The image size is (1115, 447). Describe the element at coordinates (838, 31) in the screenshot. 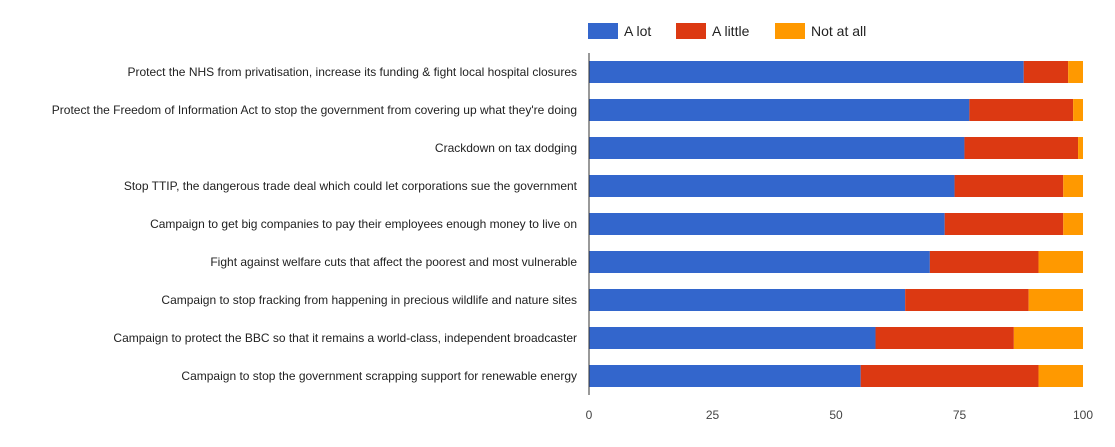

I see `legend-label-2: Not at all` at that location.